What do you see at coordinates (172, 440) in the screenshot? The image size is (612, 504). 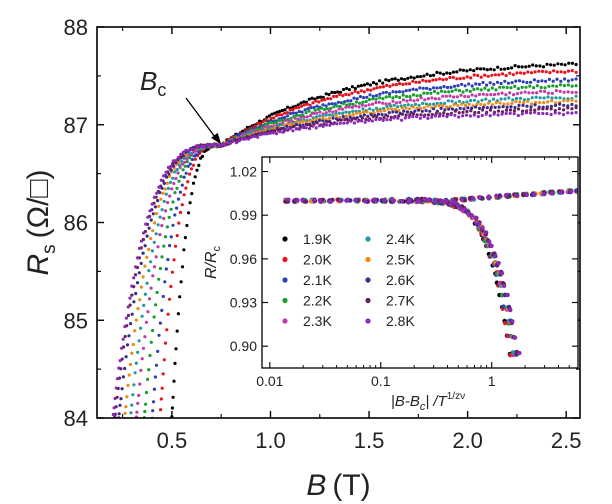 I see `x-tick-label: 0.5` at bounding box center [172, 440].